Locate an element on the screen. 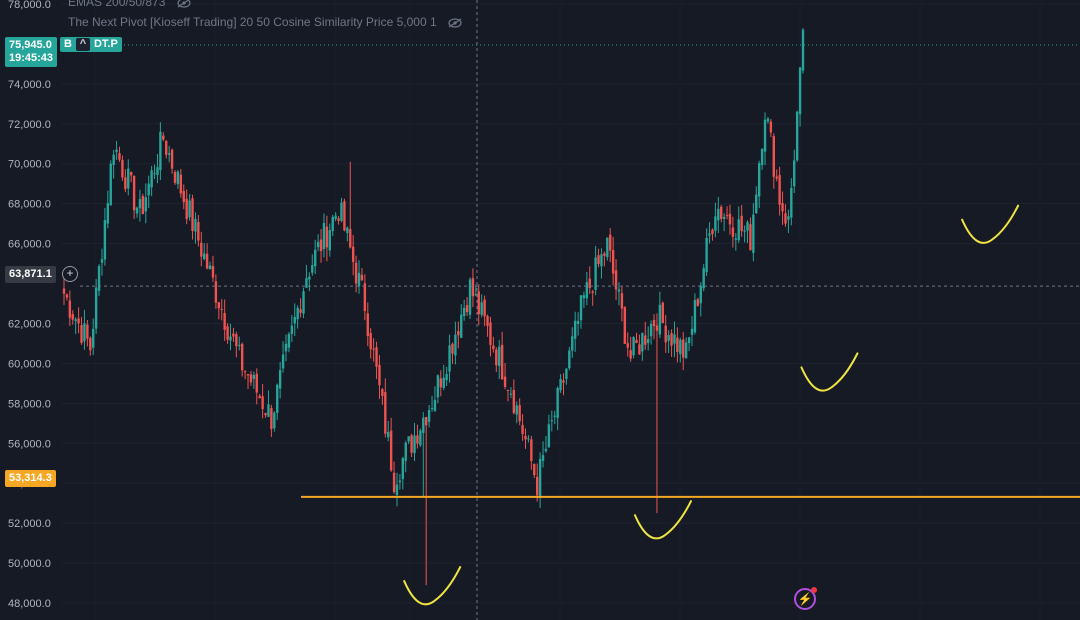 This screenshot has width=1080, height=620. y-tick-label: 66,000.0 is located at coordinates (29, 245).